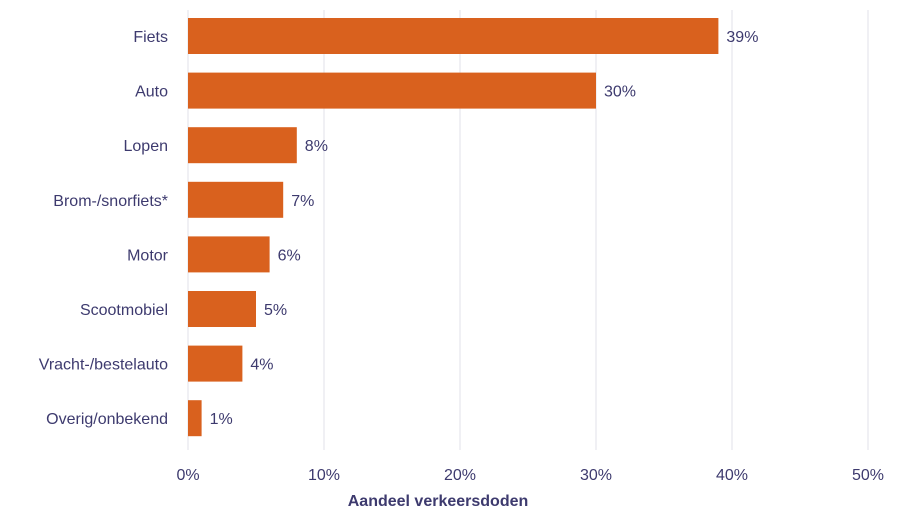  What do you see at coordinates (221, 419) in the screenshot?
I see `value-label: 1%` at bounding box center [221, 419].